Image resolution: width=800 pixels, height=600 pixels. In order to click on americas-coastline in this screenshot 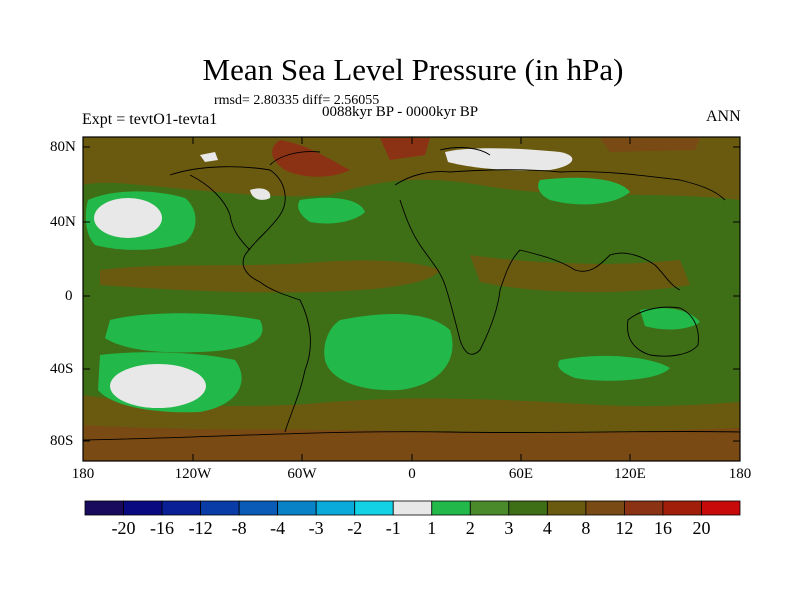, I will do `click(240, 299)`.